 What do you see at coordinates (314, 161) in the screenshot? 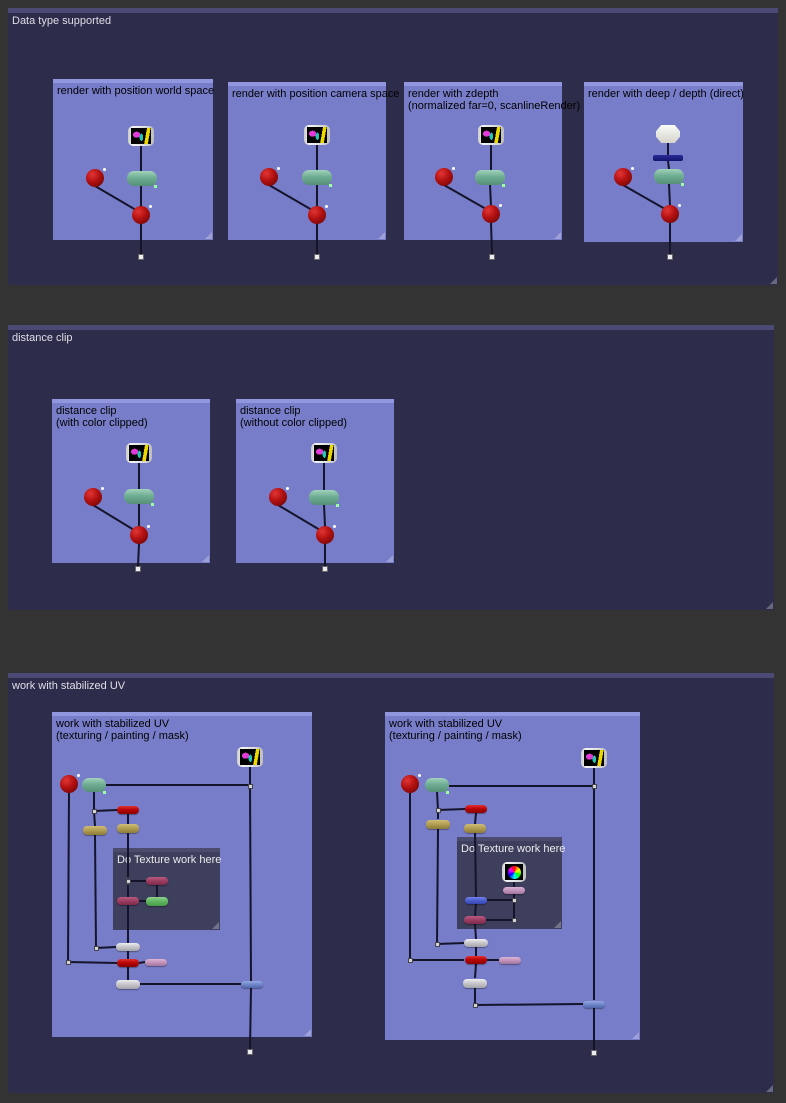
I see `backdrop-camera-space: render with position camera space` at bounding box center [314, 161].